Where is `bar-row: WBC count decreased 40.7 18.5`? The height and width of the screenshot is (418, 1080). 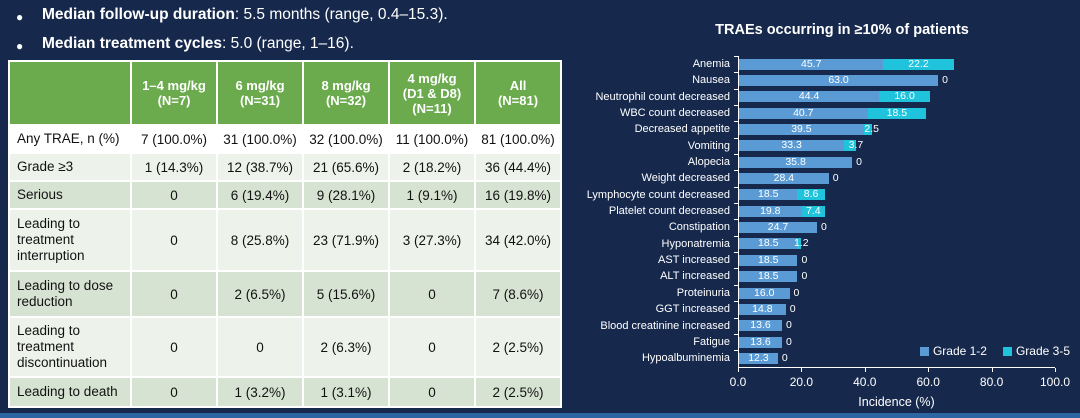
bar-row: WBC count decreased 40.7 18.5 is located at coordinates (837, 113).